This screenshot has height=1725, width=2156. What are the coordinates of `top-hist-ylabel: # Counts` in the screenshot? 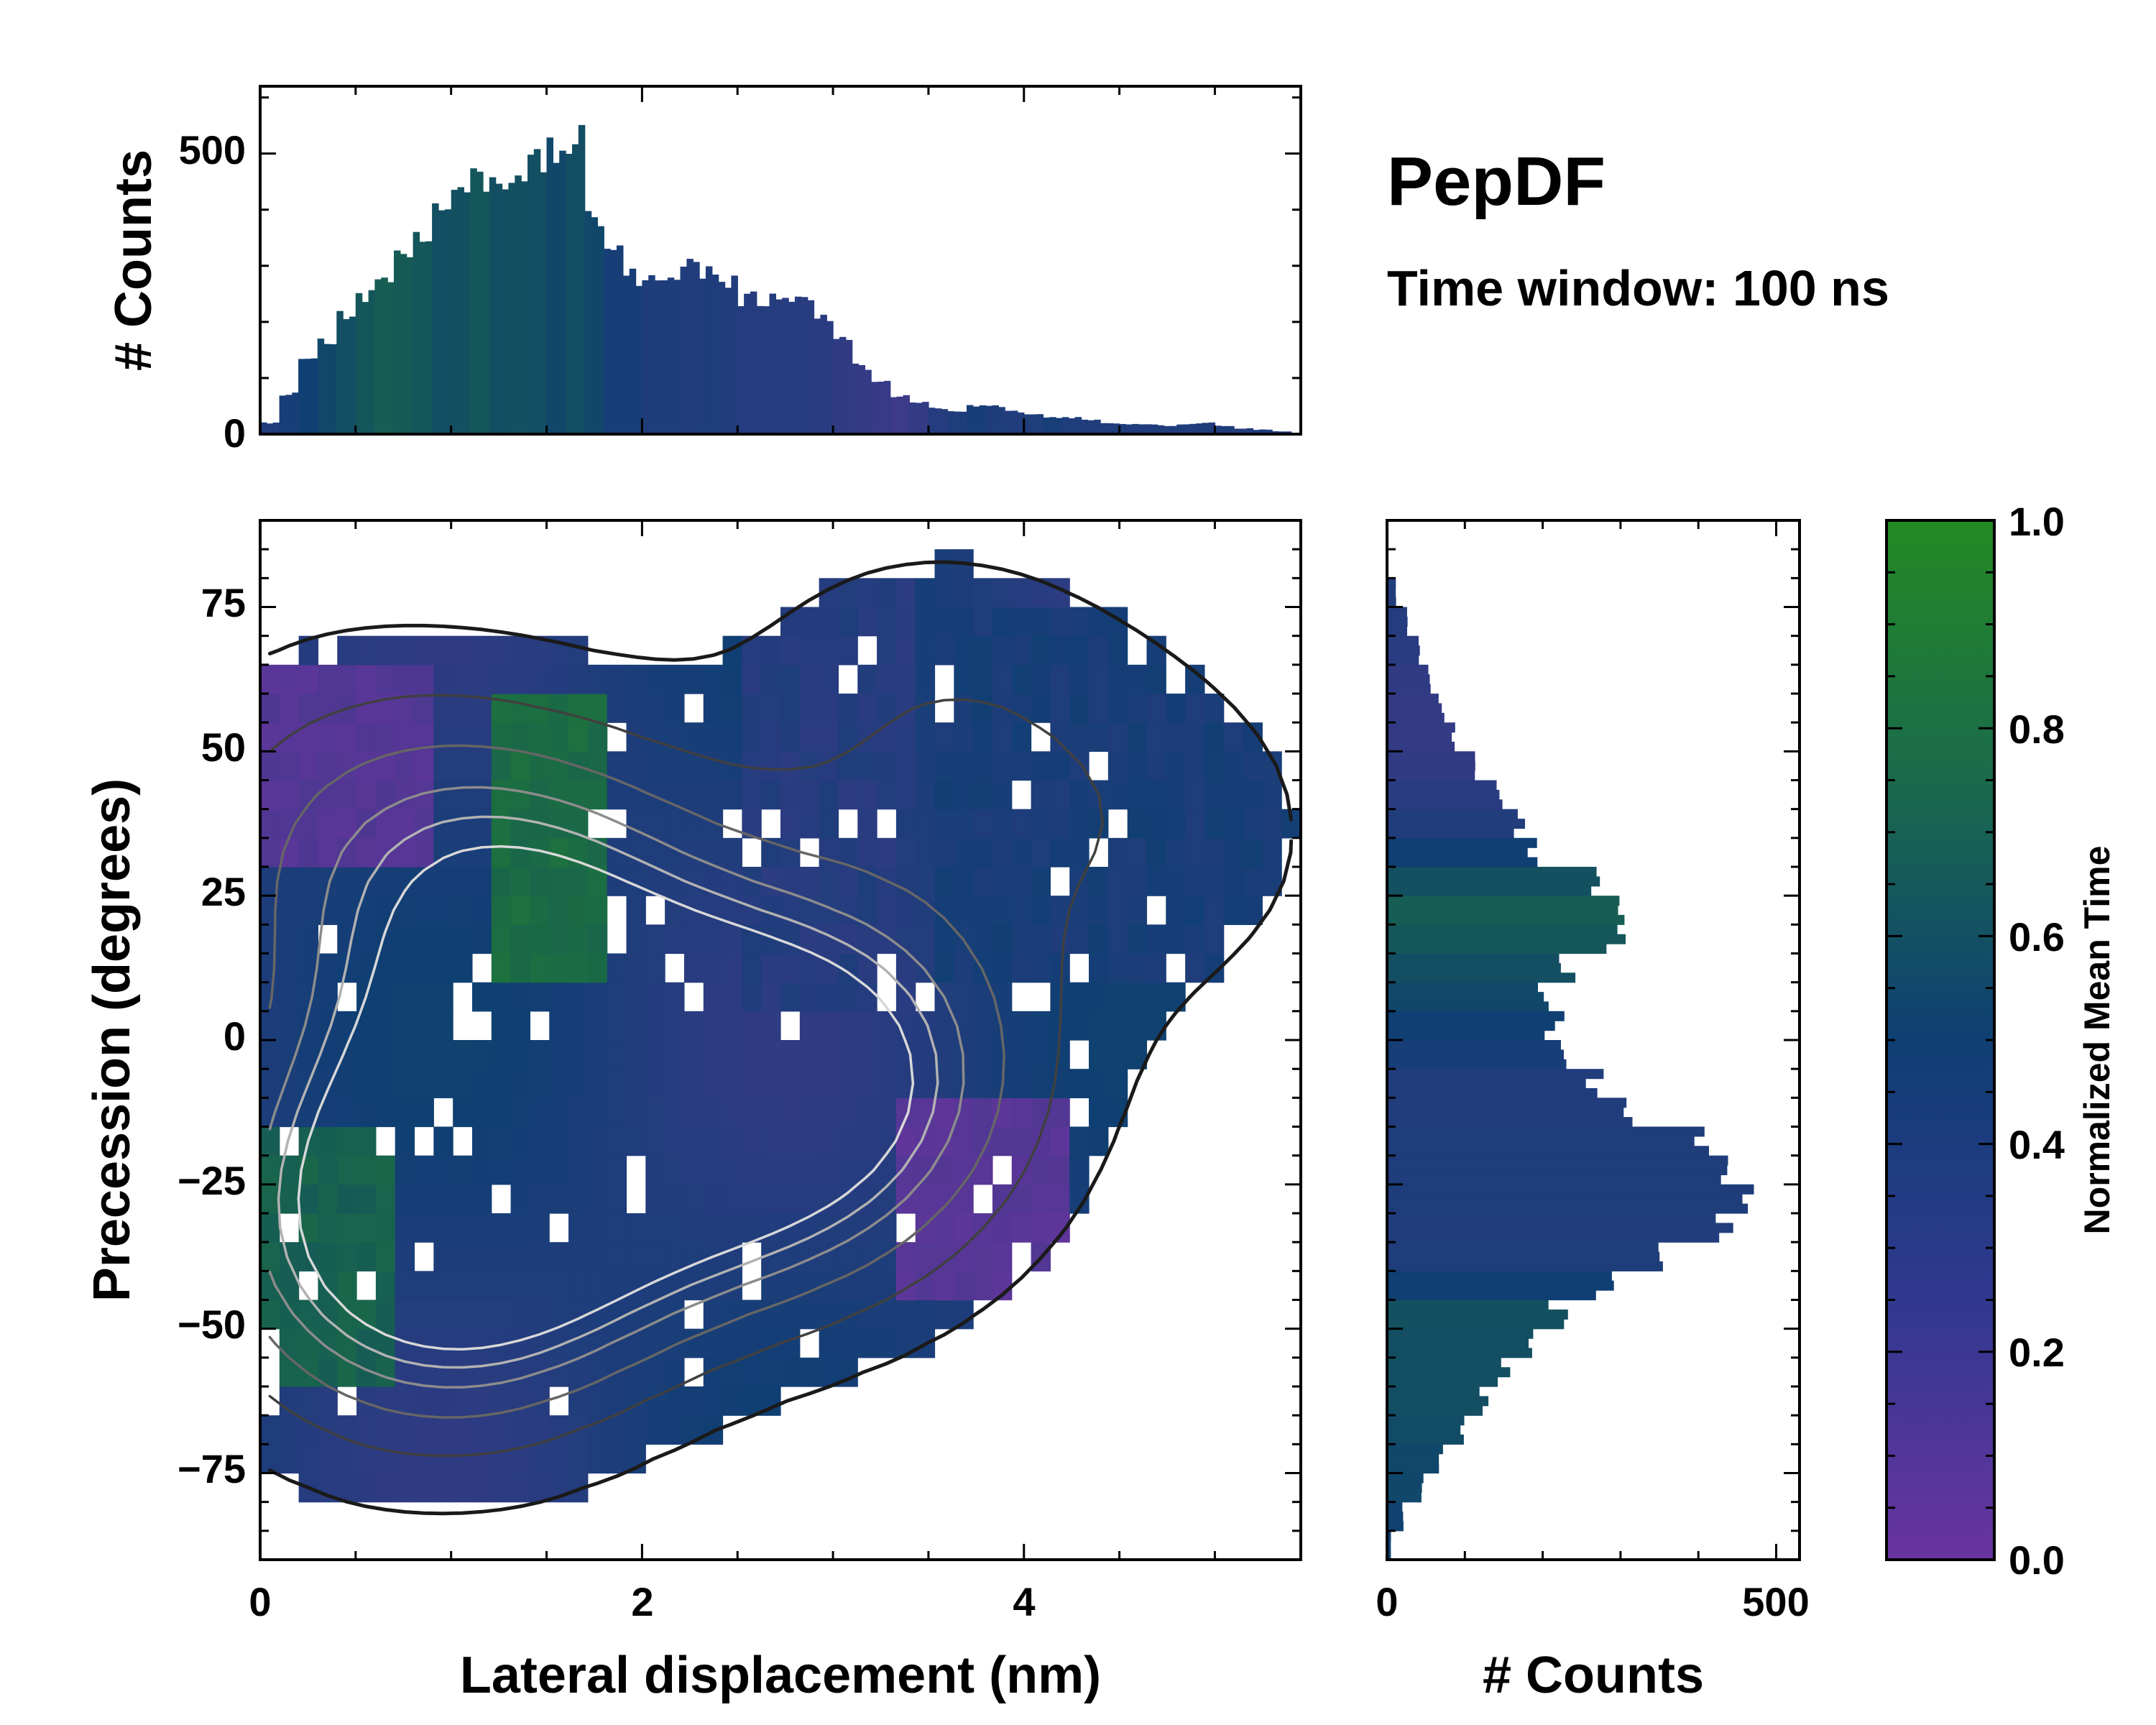 It's located at (133, 260).